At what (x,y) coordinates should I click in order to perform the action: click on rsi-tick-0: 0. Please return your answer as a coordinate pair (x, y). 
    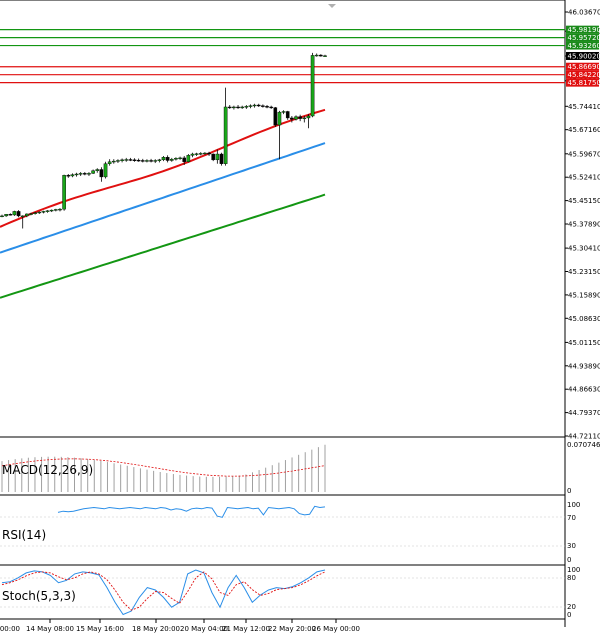
    Looking at the image, I should click on (569, 560).